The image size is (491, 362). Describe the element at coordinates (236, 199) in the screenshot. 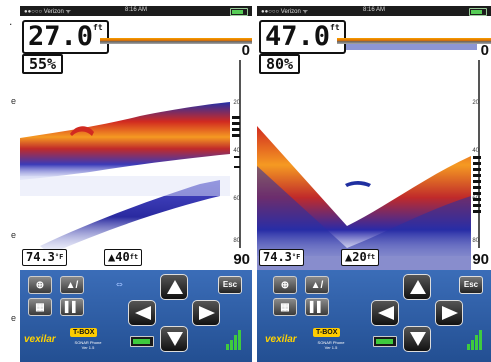

I see `scale-tick: 60` at that location.